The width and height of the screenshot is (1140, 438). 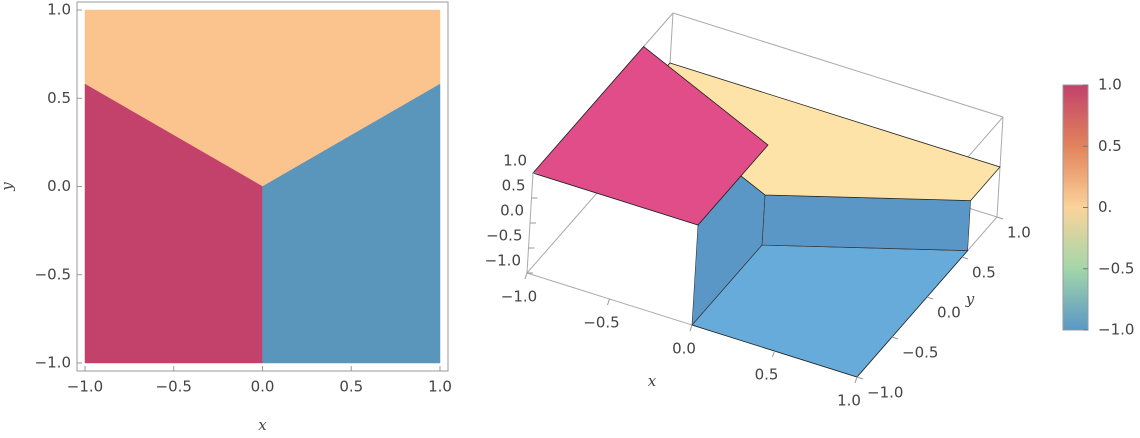 What do you see at coordinates (1105, 207) in the screenshot?
I see `colorbar-tick-label: 0.` at bounding box center [1105, 207].